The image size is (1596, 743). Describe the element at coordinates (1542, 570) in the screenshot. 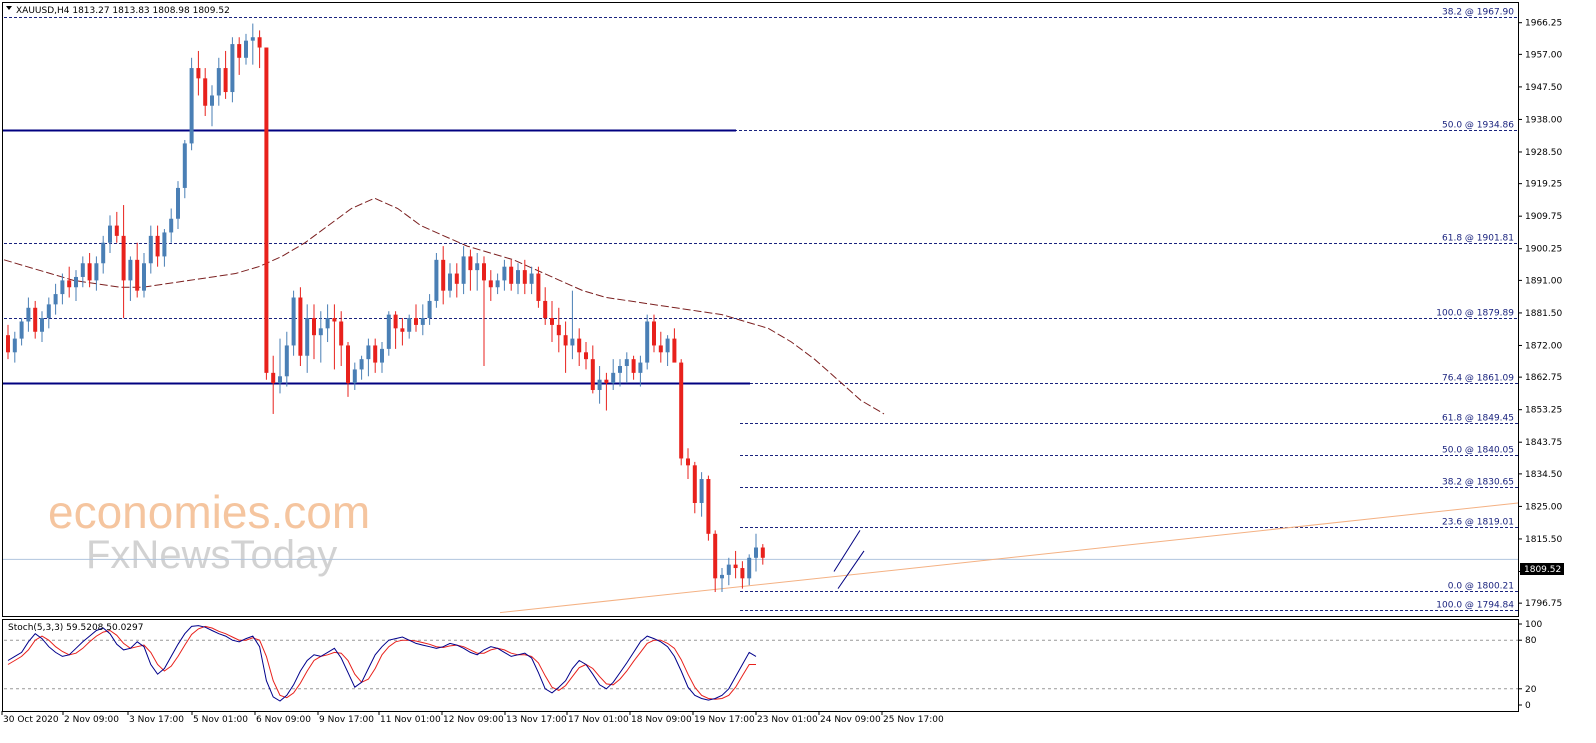

I see `last-price-text: 1809.52` at that location.